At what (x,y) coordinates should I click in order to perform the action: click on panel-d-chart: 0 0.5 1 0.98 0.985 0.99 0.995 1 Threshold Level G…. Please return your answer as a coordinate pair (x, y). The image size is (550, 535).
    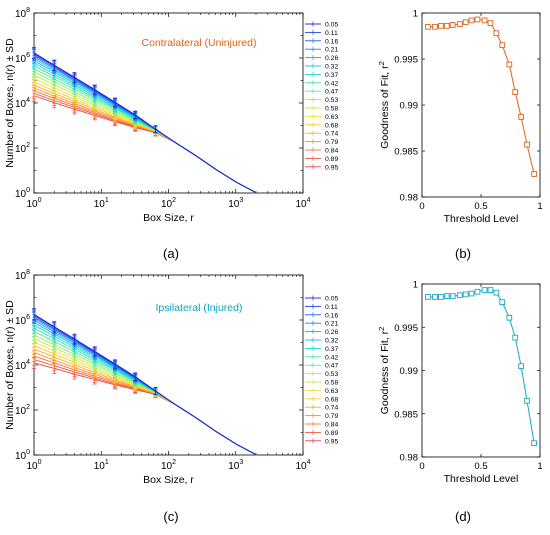
    Looking at the image, I should click on (460, 383).